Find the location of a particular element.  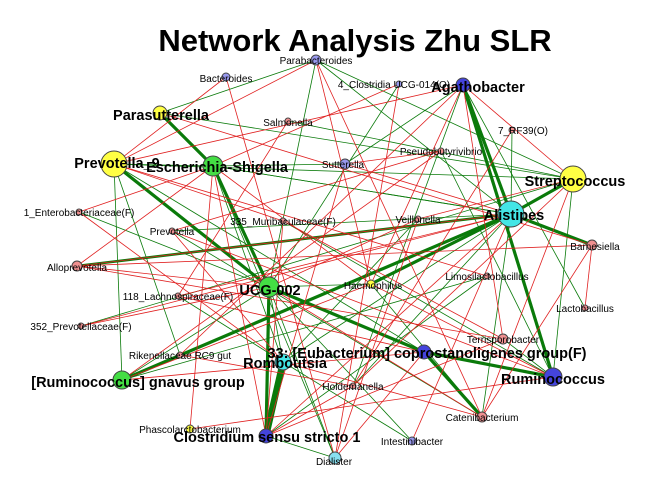

edge-bacteroides-dialister is located at coordinates (280, 267).